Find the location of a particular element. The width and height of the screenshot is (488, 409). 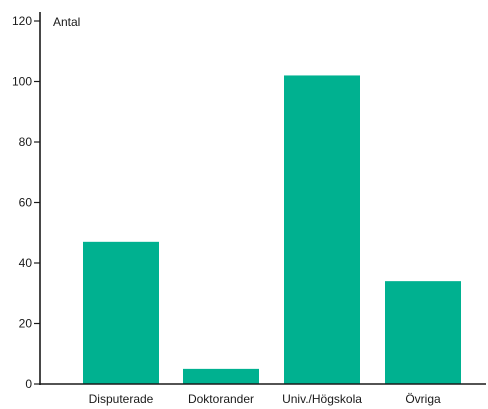

y-tick-label: 0 is located at coordinates (28, 384).